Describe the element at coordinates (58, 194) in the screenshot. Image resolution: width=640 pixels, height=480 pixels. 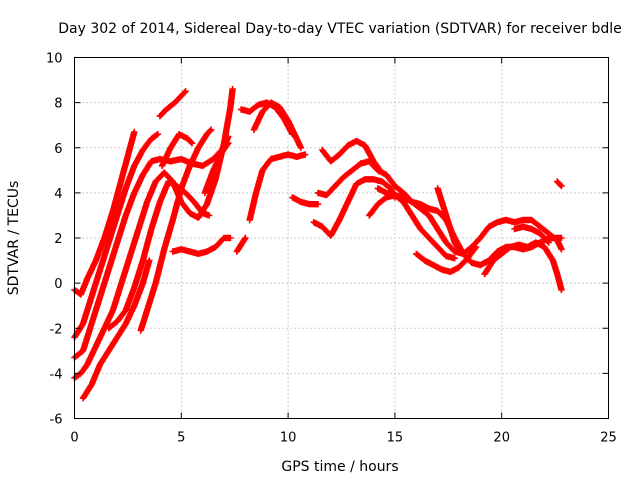
I see `y-tick-label: 4` at that location.